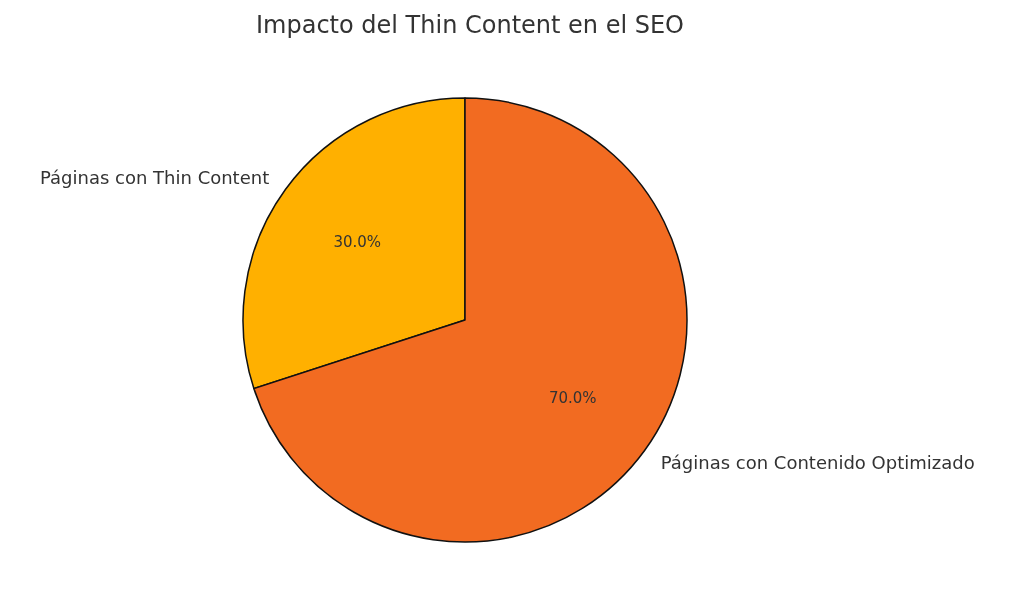 The width and height of the screenshot is (1024, 609). I want to click on chart-title: Impacto del Thin Content en el SEO, so click(470, 25).